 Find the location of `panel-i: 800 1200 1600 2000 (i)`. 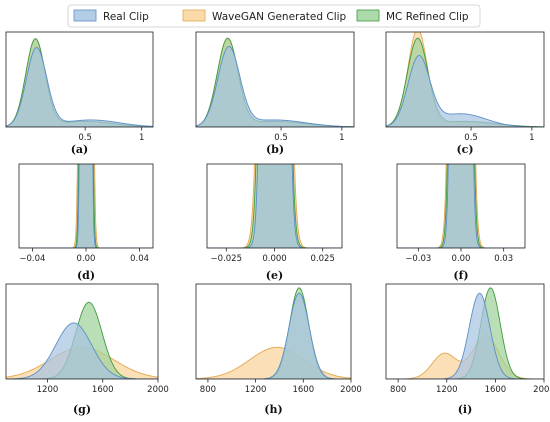

panel-i: 800 1200 1600 2000 (i) is located at coordinates (467, 349).